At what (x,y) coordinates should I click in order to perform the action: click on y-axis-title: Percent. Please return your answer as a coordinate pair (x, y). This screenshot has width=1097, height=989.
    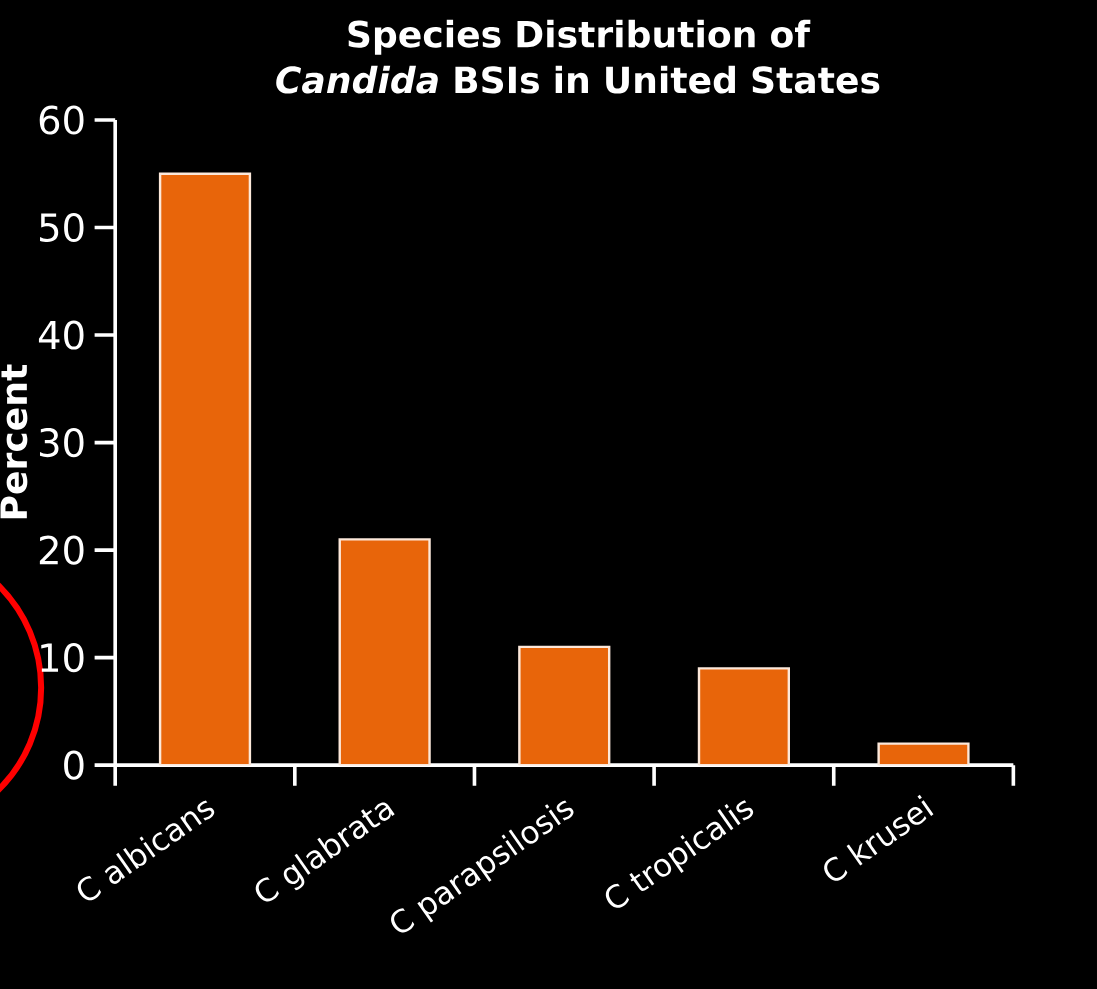
    Looking at the image, I should click on (14, 441).